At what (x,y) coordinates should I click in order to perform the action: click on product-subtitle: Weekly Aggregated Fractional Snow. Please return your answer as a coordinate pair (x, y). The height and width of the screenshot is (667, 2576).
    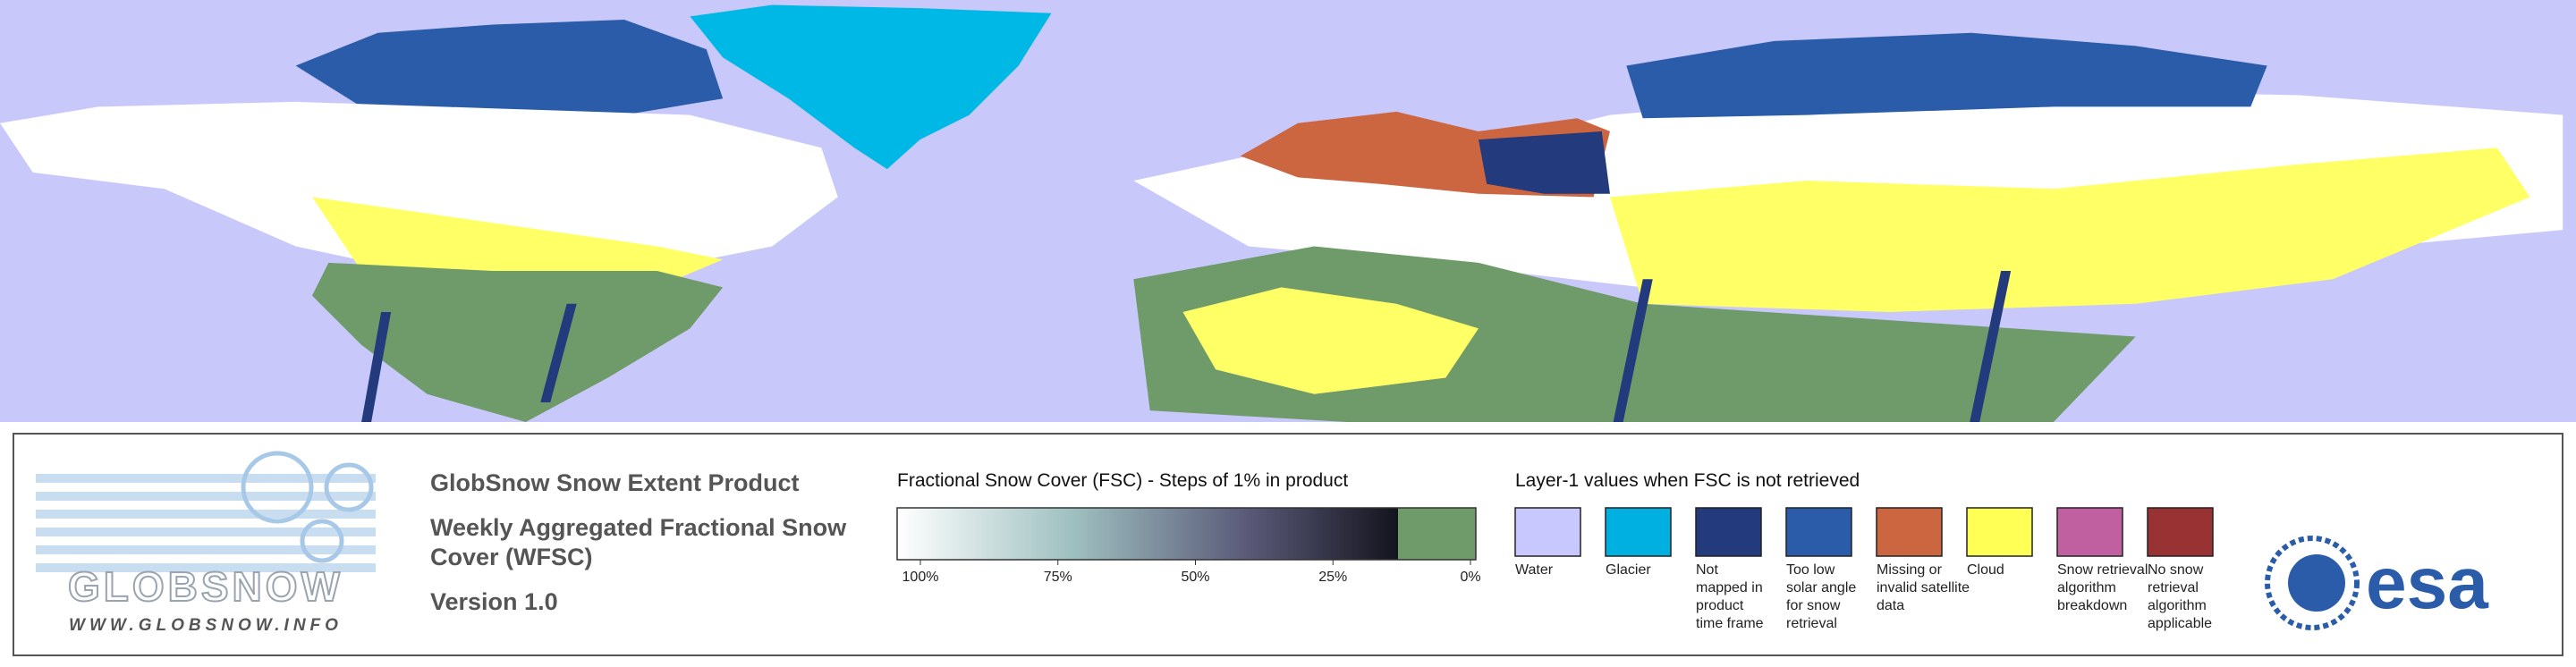
    Looking at the image, I should click on (638, 528).